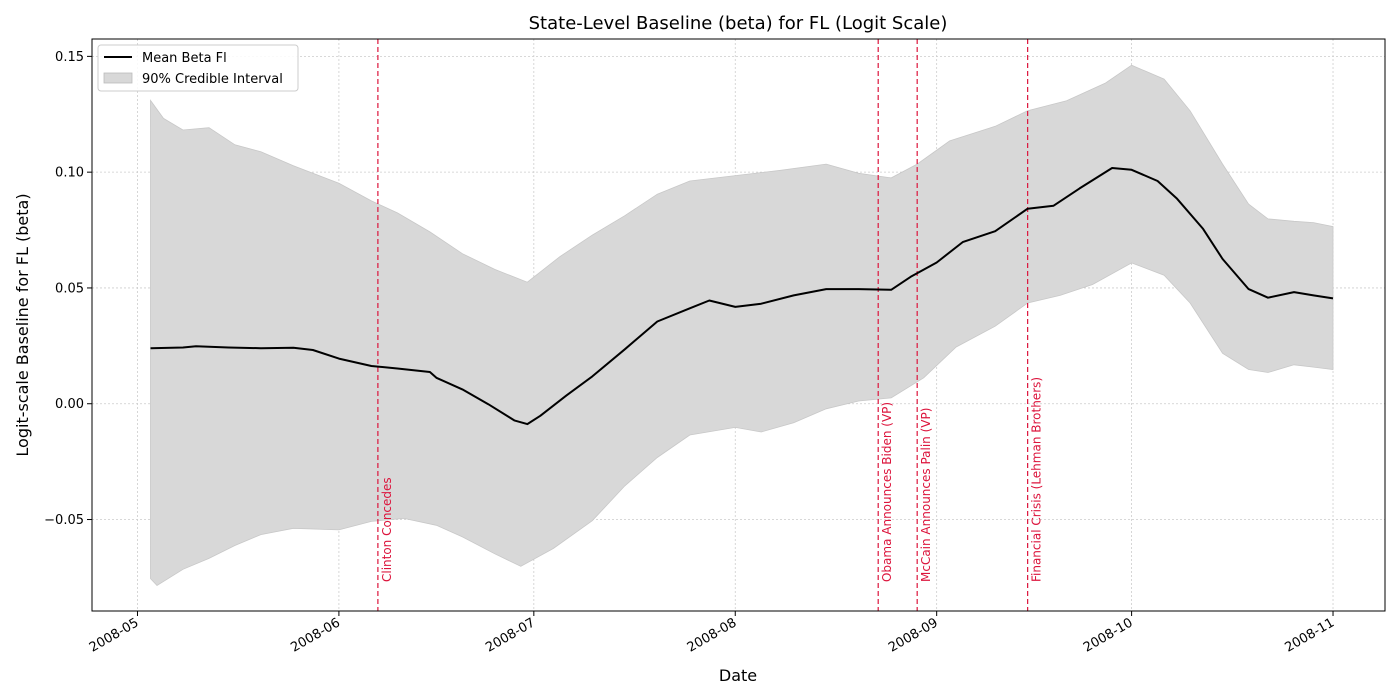  What do you see at coordinates (69, 404) in the screenshot?
I see `y-tick-label: 0.00` at bounding box center [69, 404].